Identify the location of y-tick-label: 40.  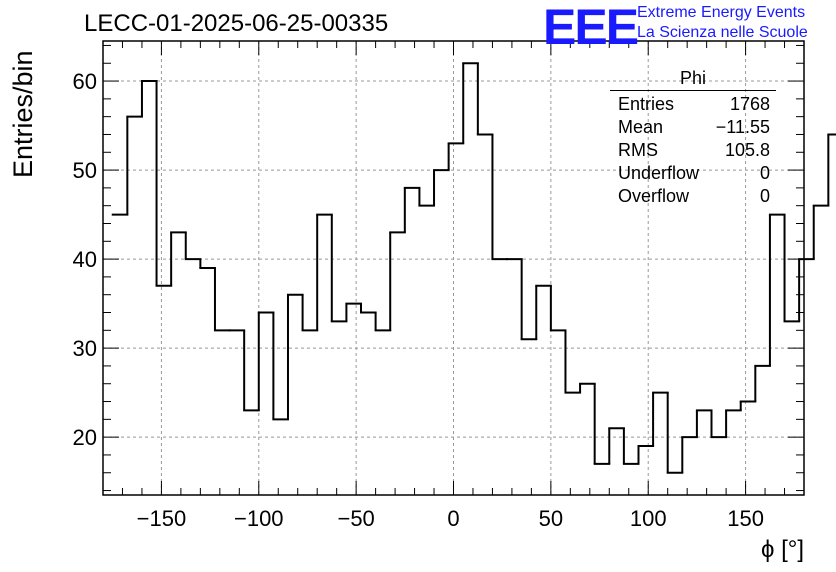
(85, 259).